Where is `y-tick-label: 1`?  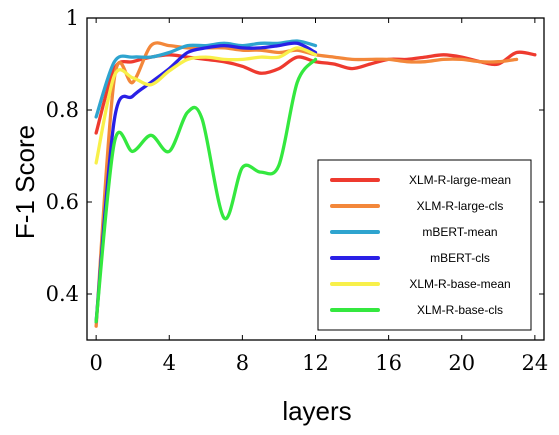 y-tick-label: 1 is located at coordinates (72, 18).